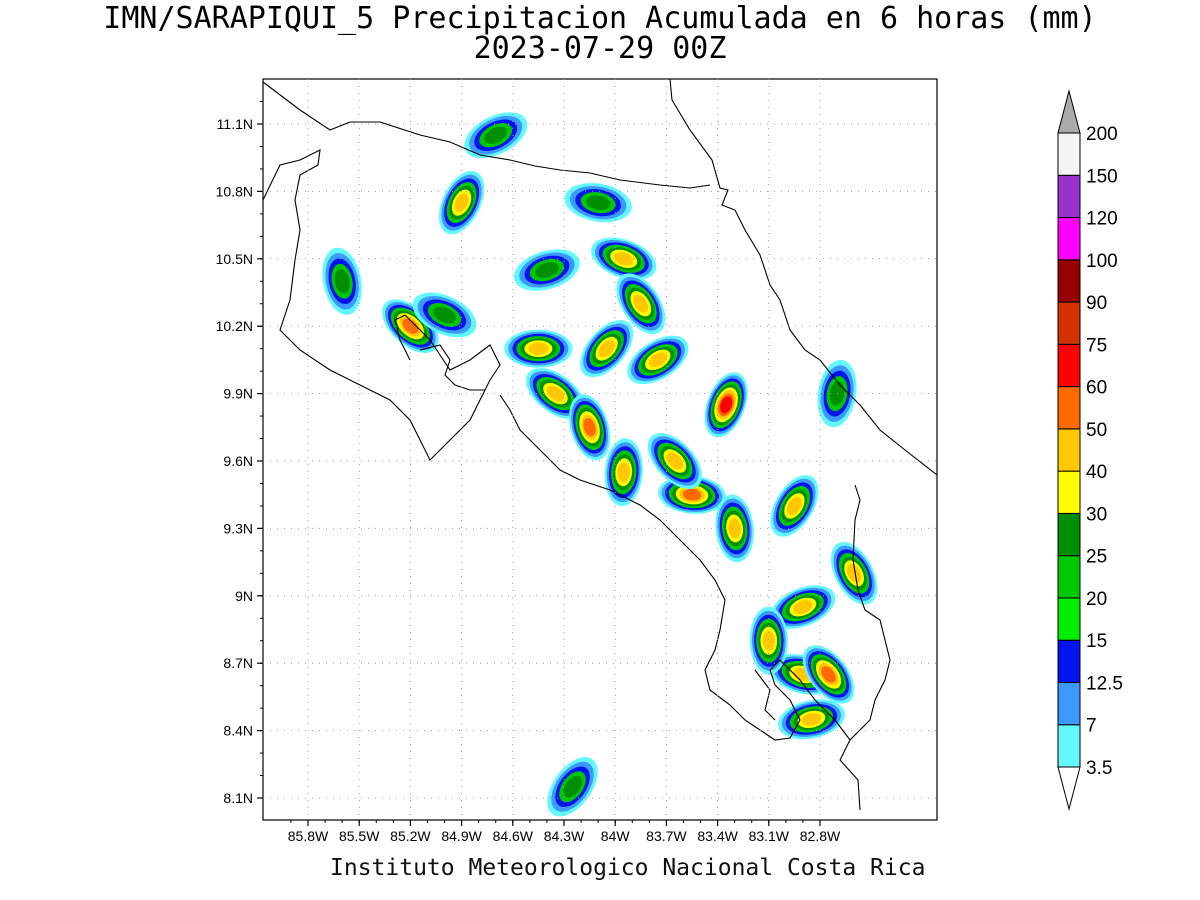 The image size is (1200, 900). What do you see at coordinates (238, 394) in the screenshot?
I see `lat-tick-label: 9.9N` at bounding box center [238, 394].